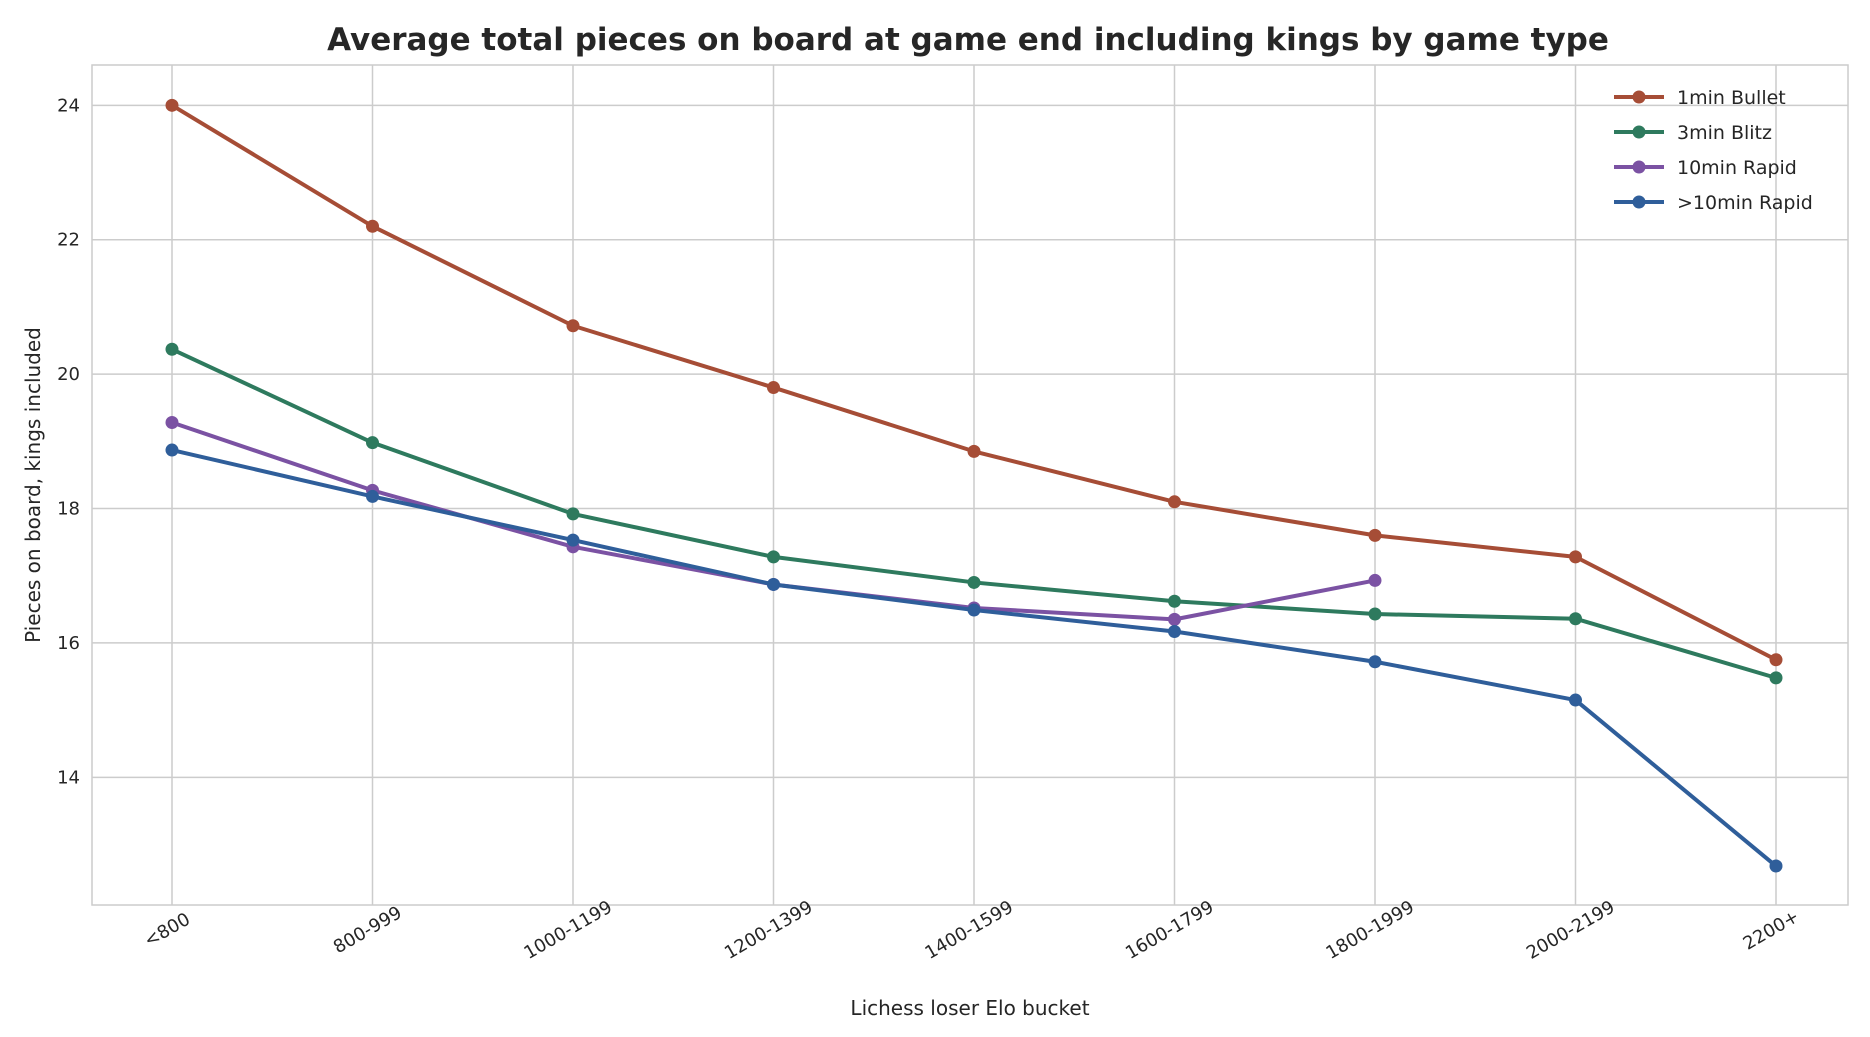 The image size is (1870, 1037). What do you see at coordinates (969, 1008) in the screenshot?
I see `x-axis-label: Lichess loser Elo bucket` at bounding box center [969, 1008].